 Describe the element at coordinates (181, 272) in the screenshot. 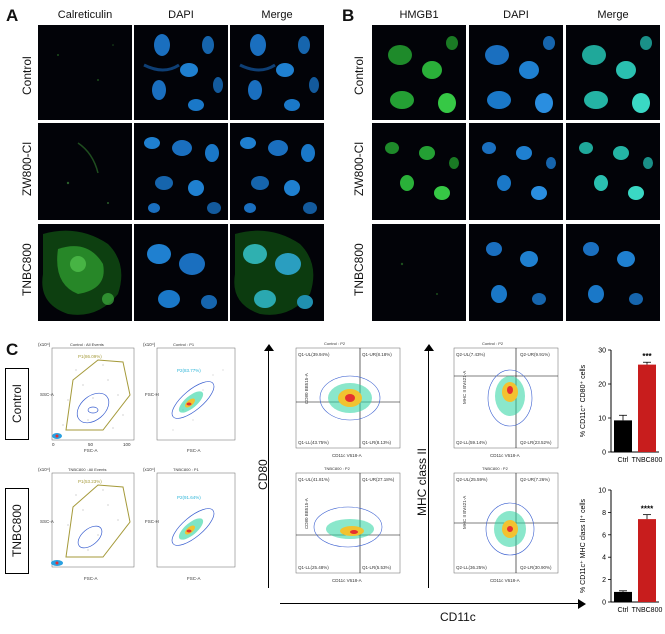

I see `micrograph-a-dapi-tnbc800` at that location.